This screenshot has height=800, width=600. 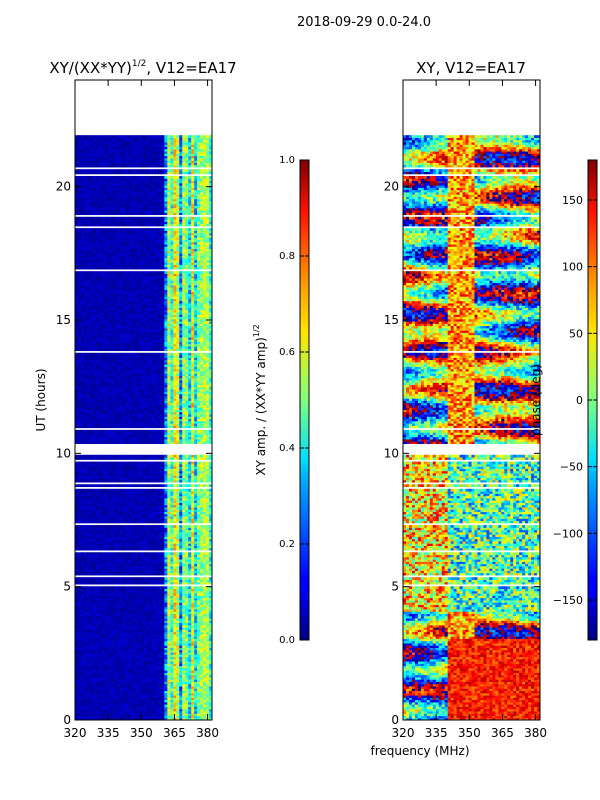 What do you see at coordinates (469, 733) in the screenshot?
I see `phase-x-tick-350: 350` at bounding box center [469, 733].